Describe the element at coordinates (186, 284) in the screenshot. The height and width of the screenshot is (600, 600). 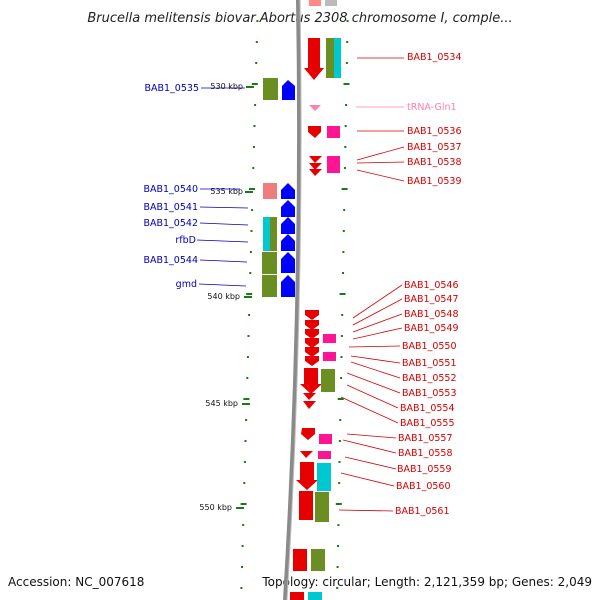
I see `gene-label-gmd: gmd` at that location.